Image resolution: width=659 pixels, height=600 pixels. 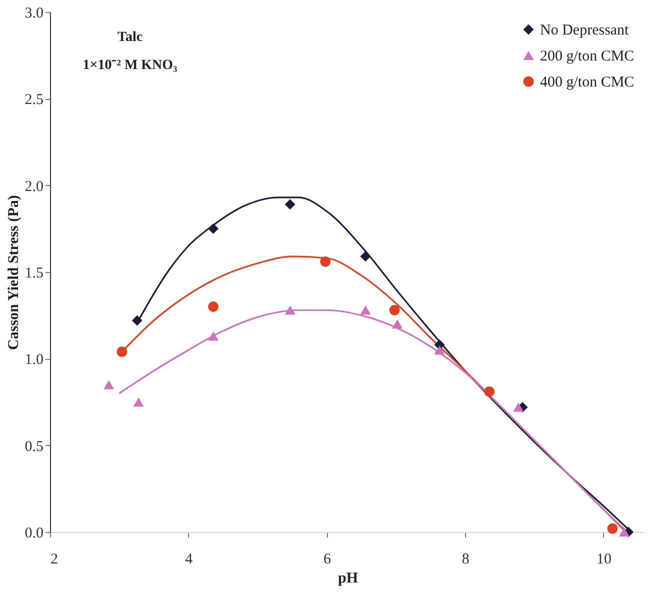 What do you see at coordinates (34, 360) in the screenshot?
I see `y-tick-label: 1.0` at bounding box center [34, 360].